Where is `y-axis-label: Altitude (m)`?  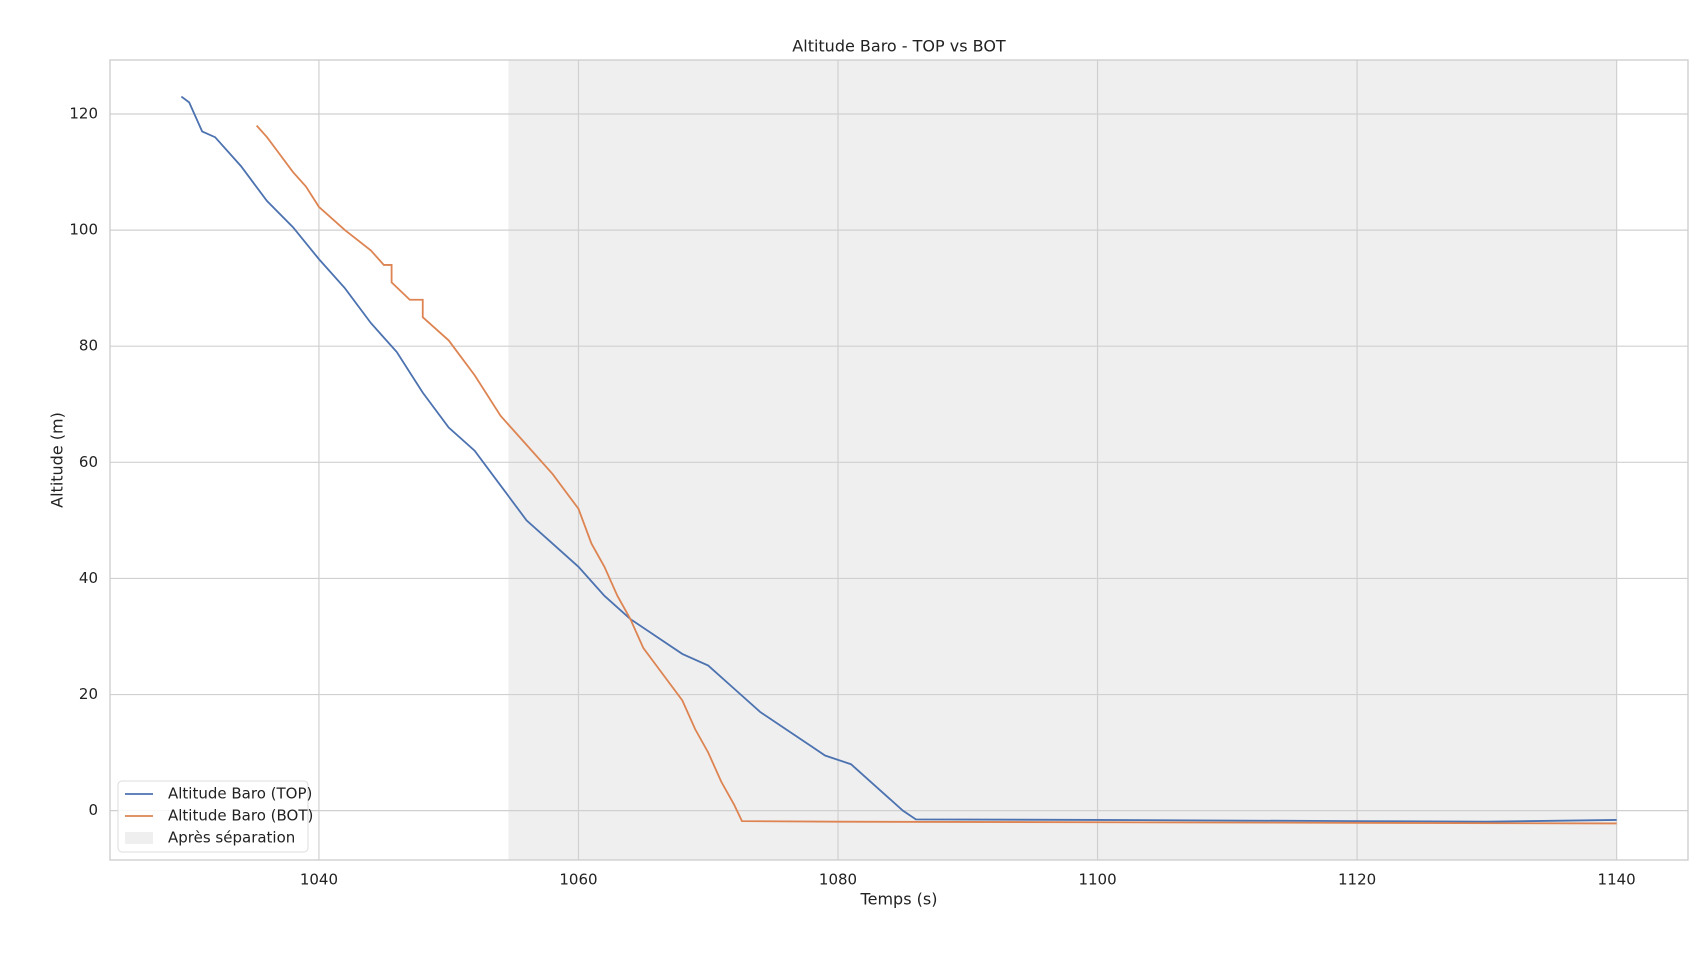 y-axis-label: Altitude (m) is located at coordinates (57, 460).